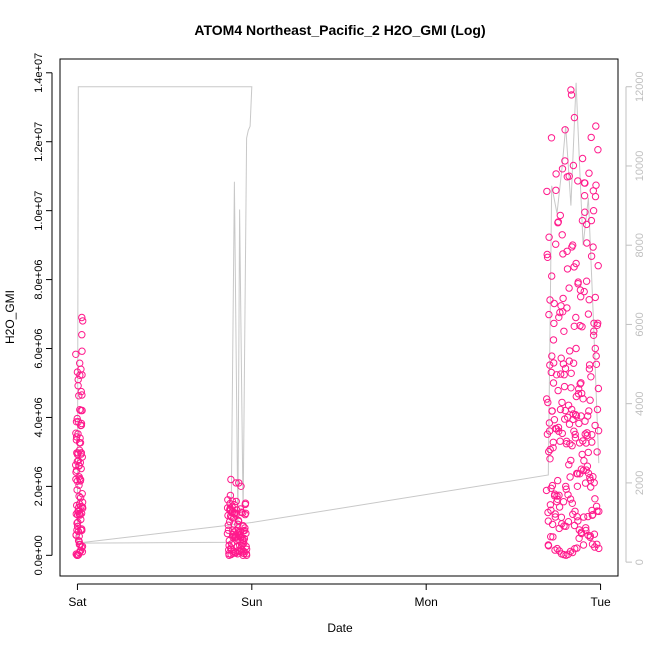  What do you see at coordinates (640, 562) in the screenshot?
I see `y2-tick-label: 0` at bounding box center [640, 562].